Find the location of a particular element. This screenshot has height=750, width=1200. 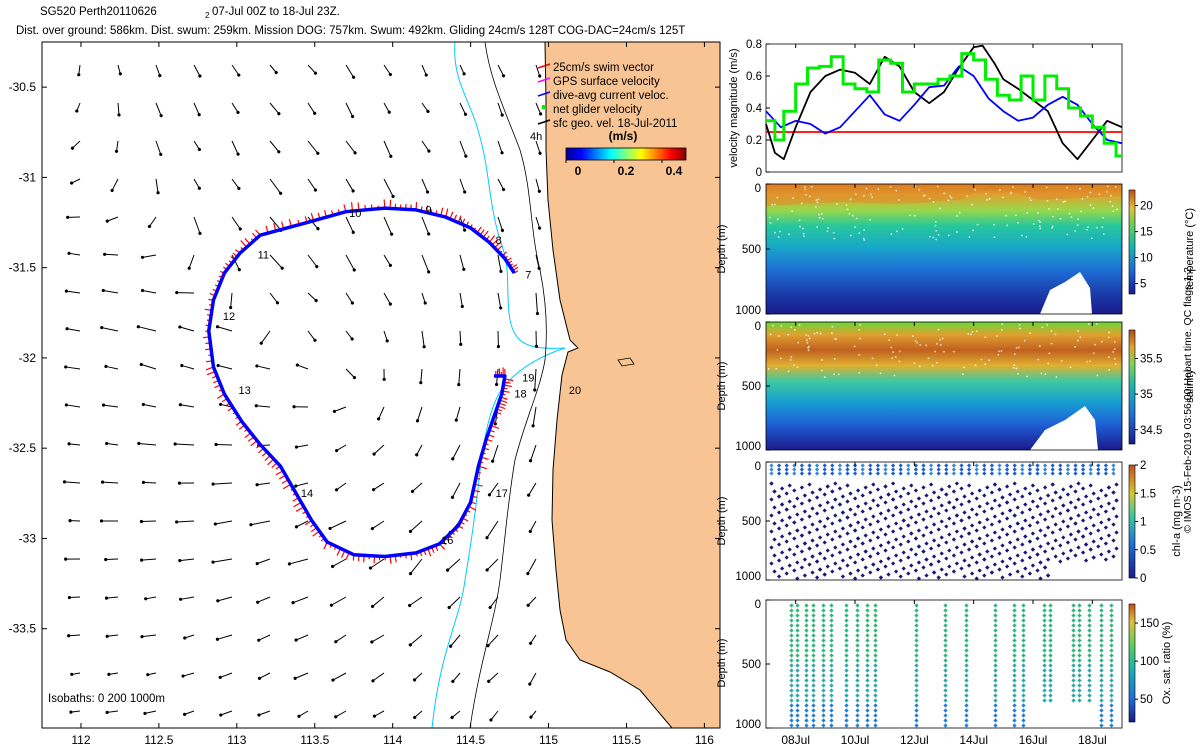

gps-surface-velocity-line is located at coordinates (944, 102).